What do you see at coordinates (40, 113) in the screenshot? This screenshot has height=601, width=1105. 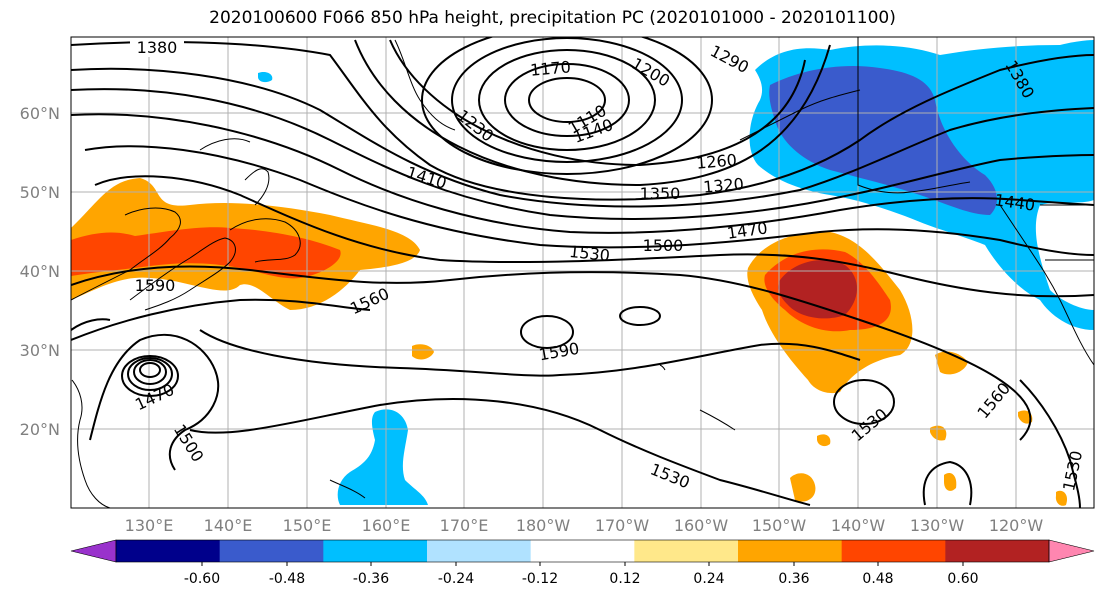 I see `lat-label: 60°N` at bounding box center [40, 113].